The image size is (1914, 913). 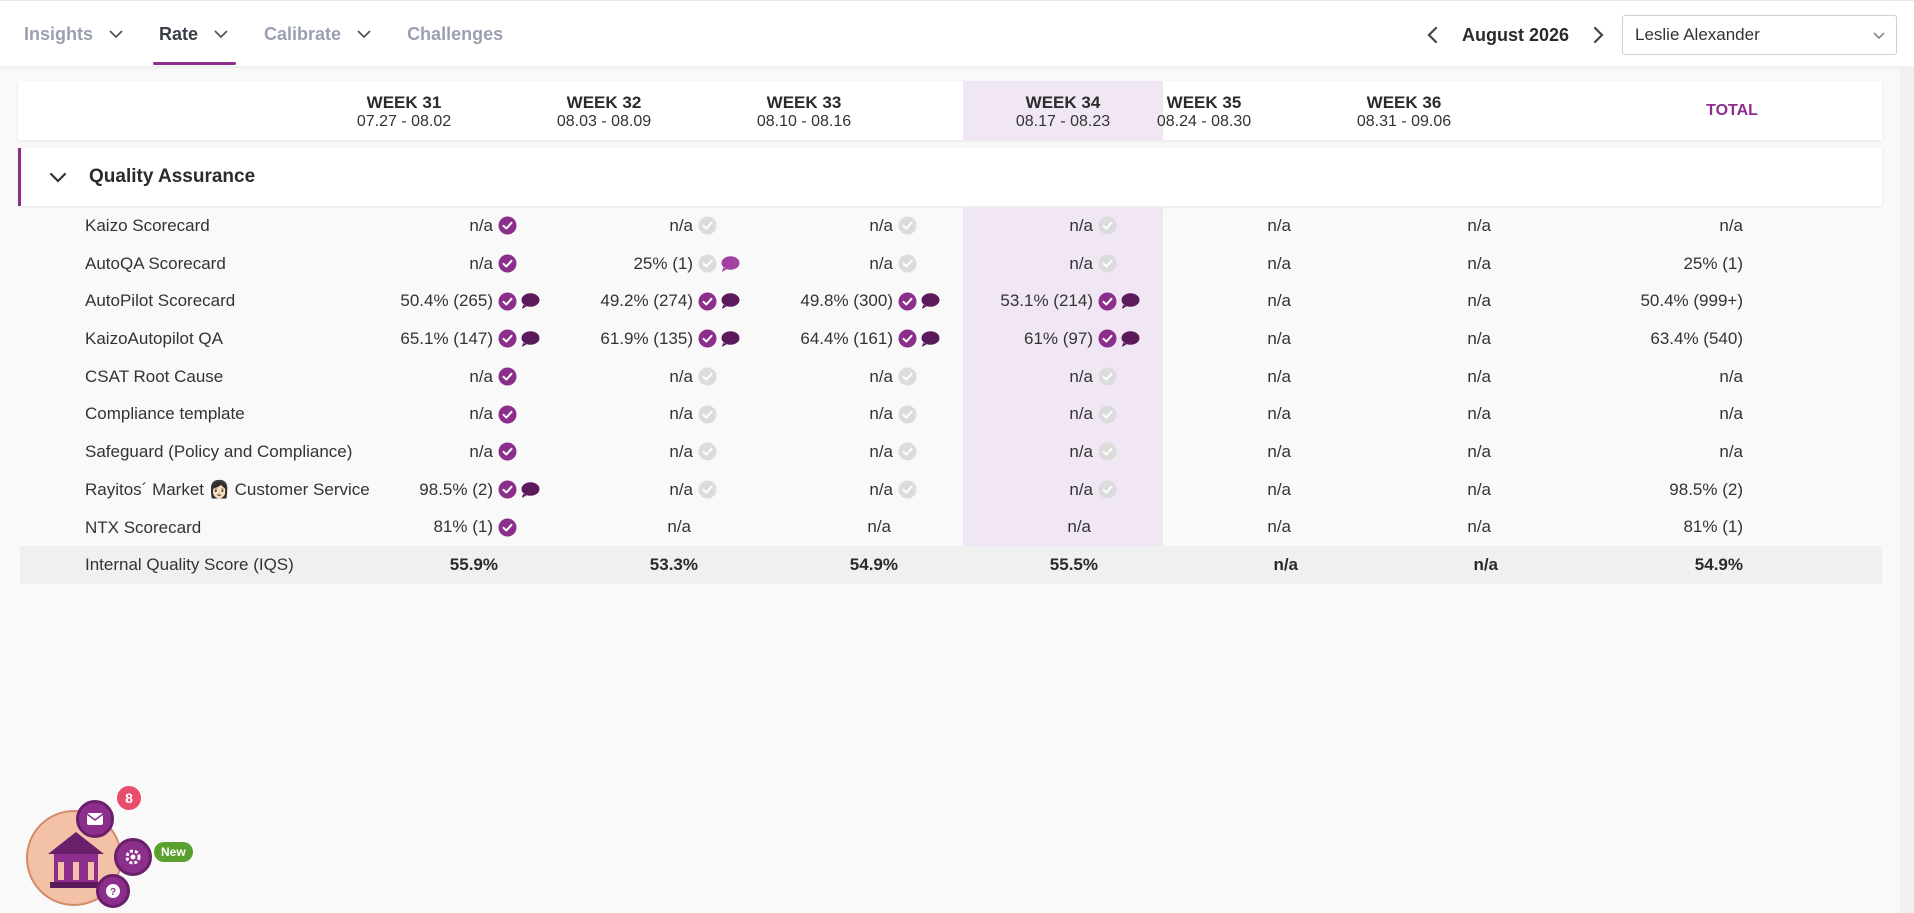 What do you see at coordinates (479, 490) in the screenshot?
I see `score-cell: 98.5% (2)` at bounding box center [479, 490].